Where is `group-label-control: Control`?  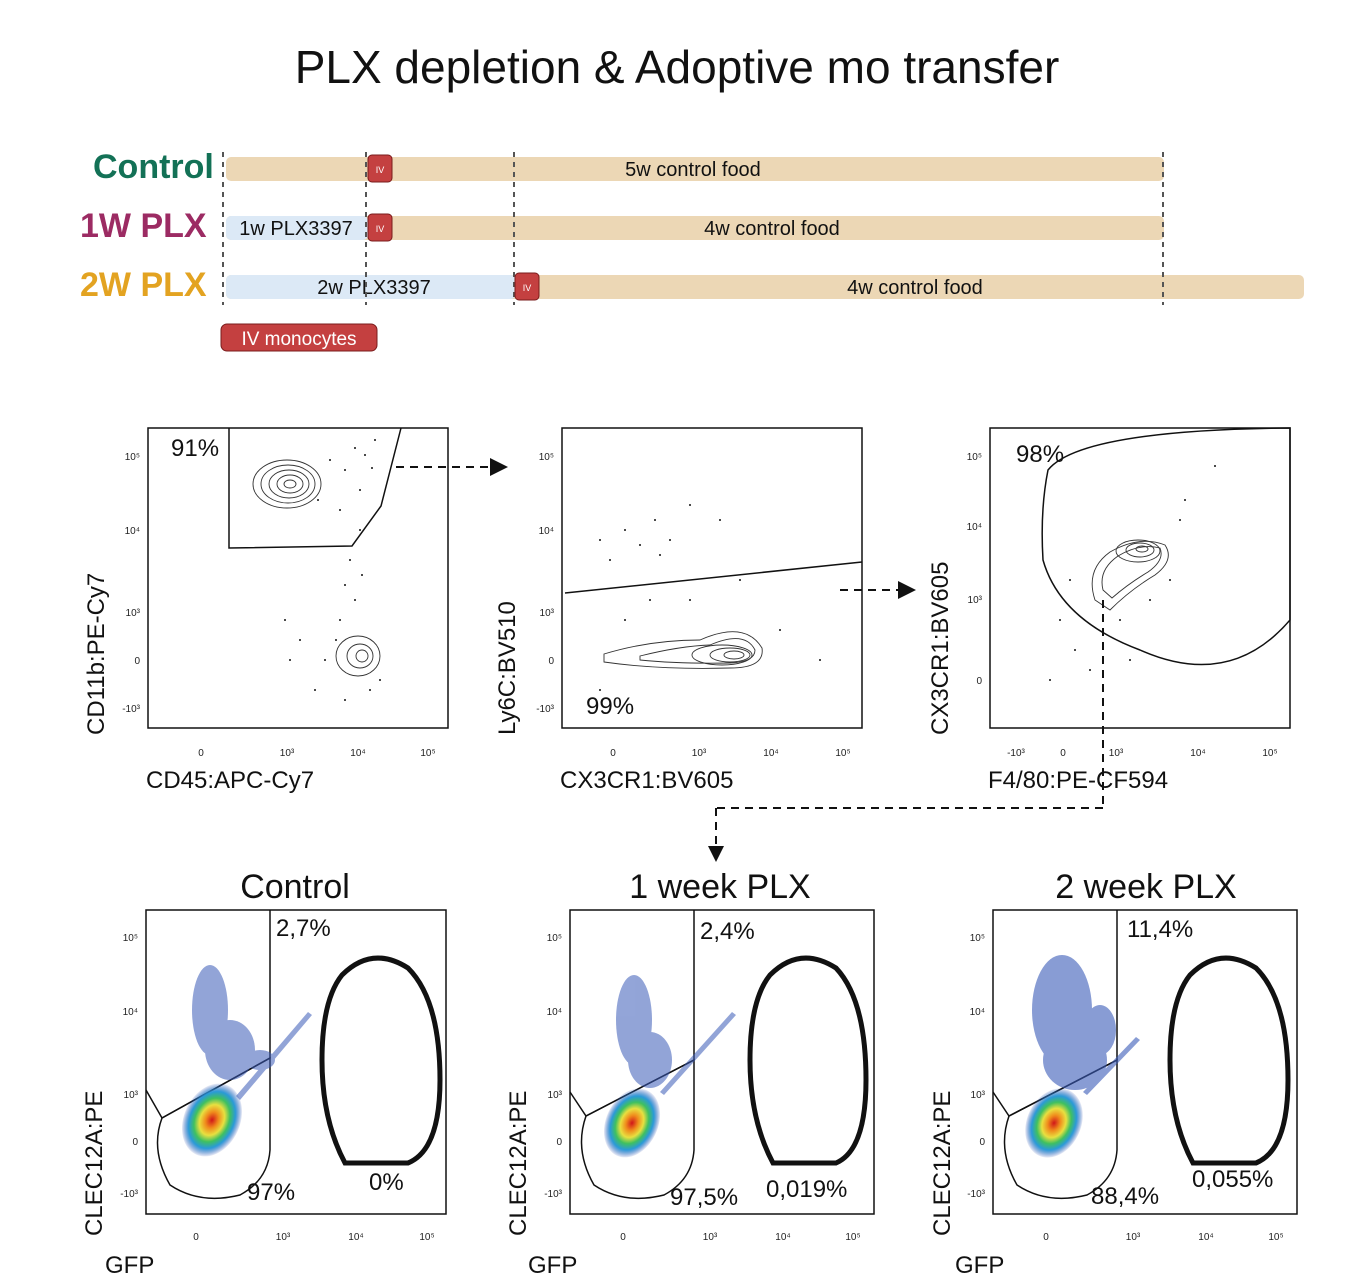
group-label-control: Control is located at coordinates (153, 167).